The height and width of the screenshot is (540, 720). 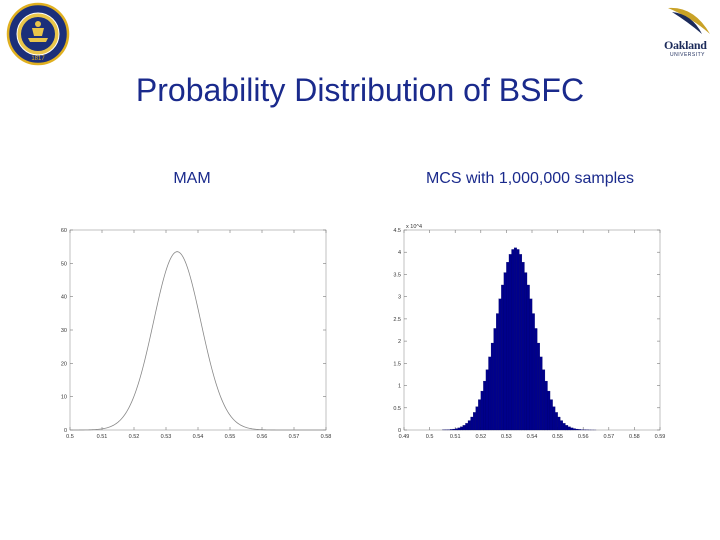 What do you see at coordinates (404, 437) in the screenshot?
I see `x-tick-label-0: 0.49` at bounding box center [404, 437].